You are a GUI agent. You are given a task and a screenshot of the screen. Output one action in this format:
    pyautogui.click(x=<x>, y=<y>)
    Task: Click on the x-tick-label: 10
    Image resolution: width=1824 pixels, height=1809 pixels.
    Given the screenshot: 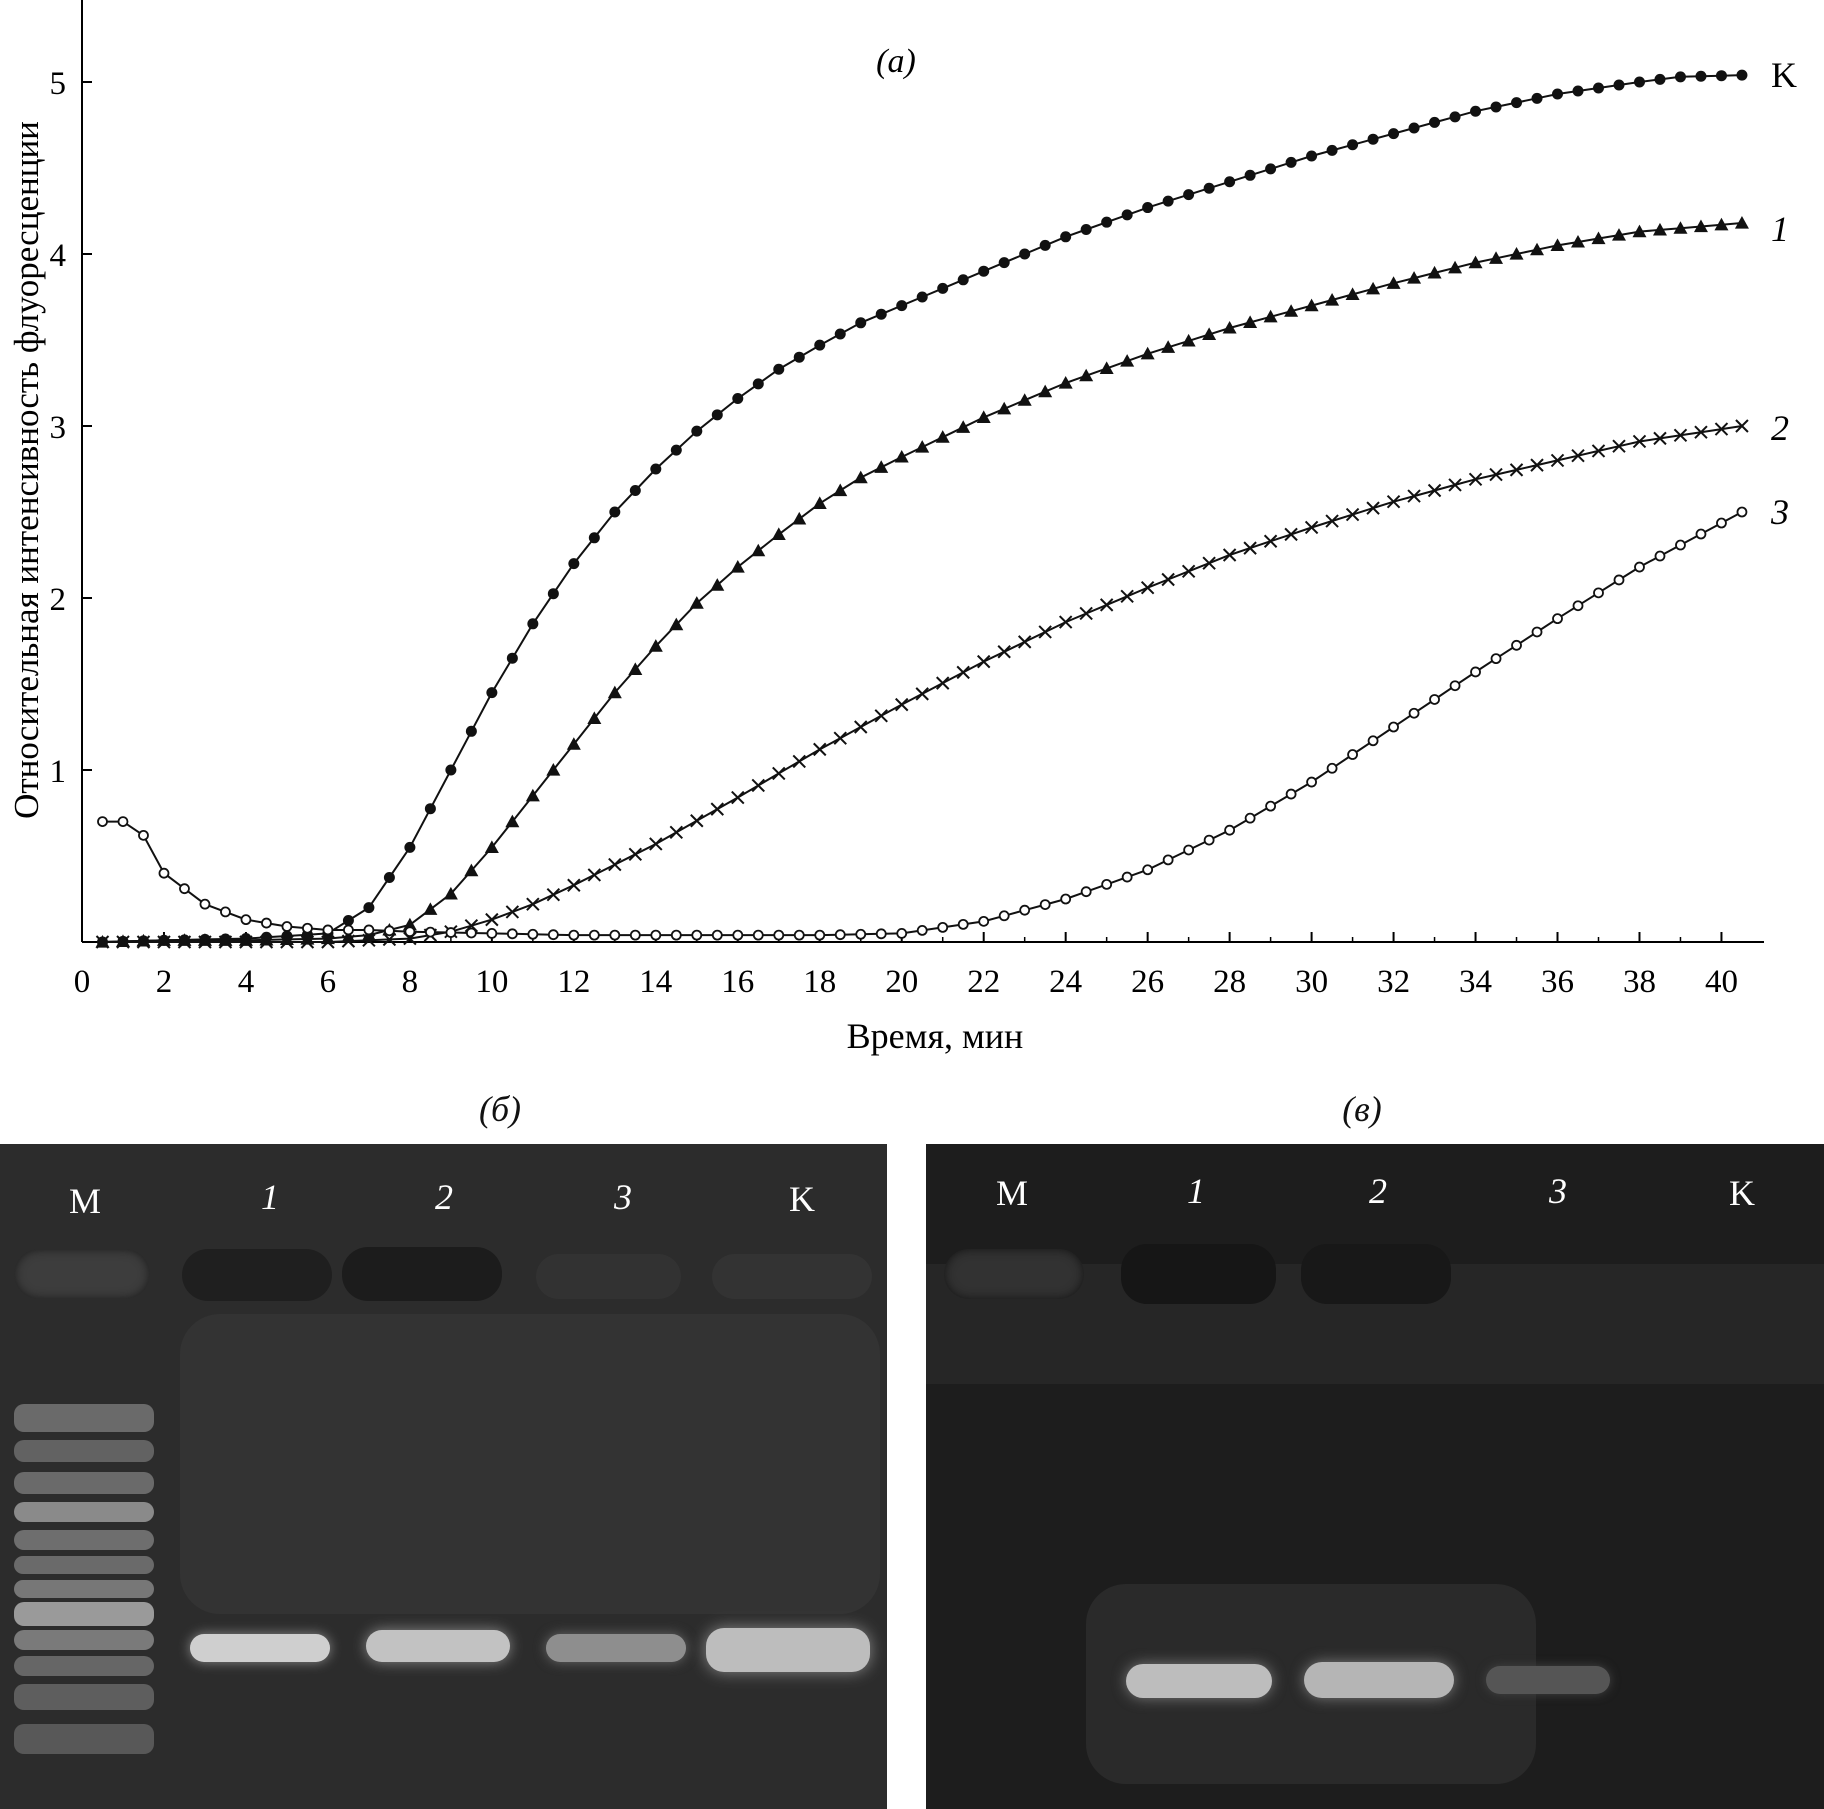 What is the action you would take?
    pyautogui.click(x=491, y=982)
    